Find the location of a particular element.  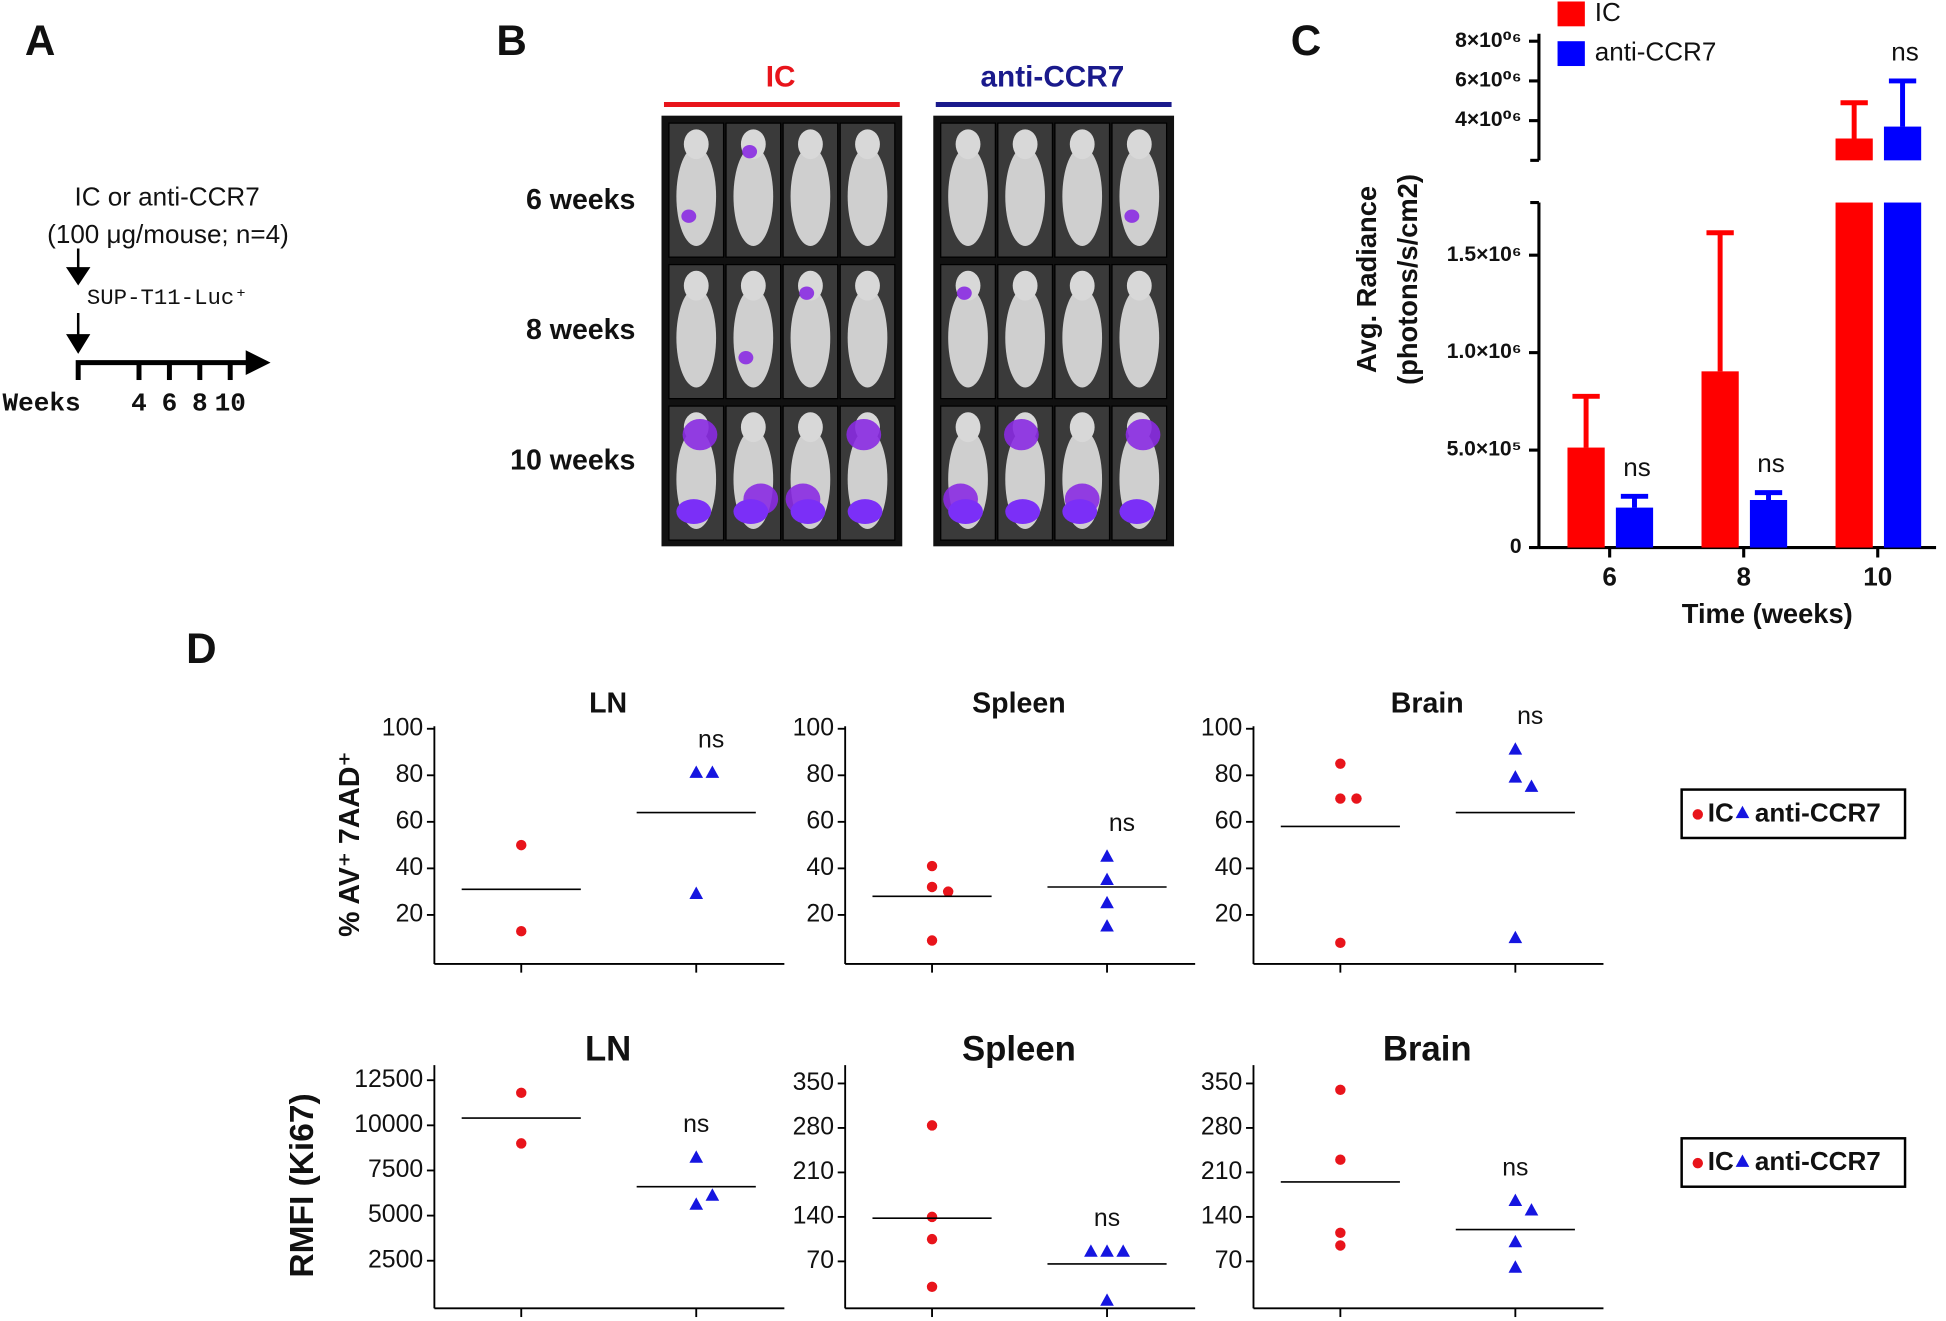

timeline is located at coordinates (162, 370).